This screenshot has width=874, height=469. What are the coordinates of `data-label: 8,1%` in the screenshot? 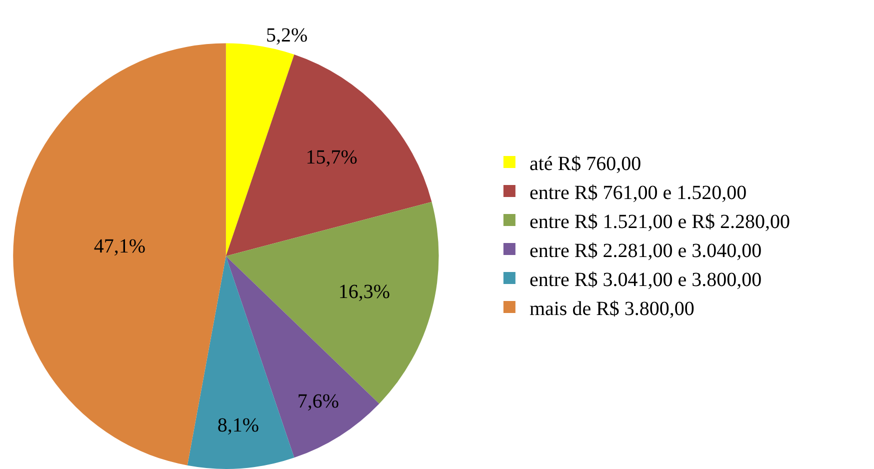 It's located at (238, 425).